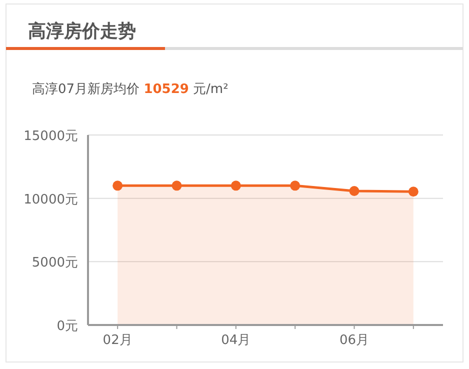 This screenshot has height=369, width=469. Describe the element at coordinates (51, 200) in the screenshot. I see `y-tick-label: 10000元` at that location.